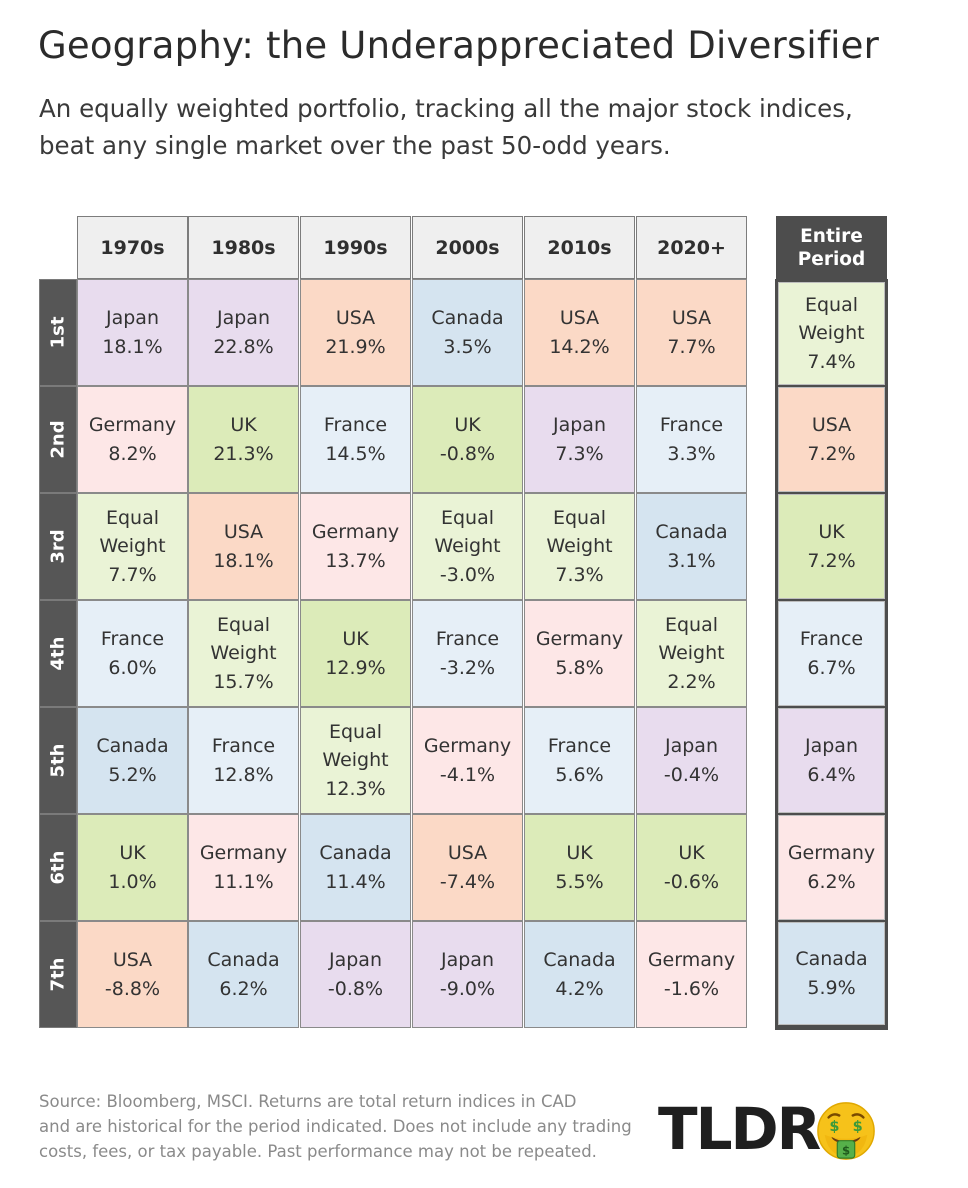  Describe the element at coordinates (243, 681) in the screenshot. I see `cell-return: 15.7%` at that location.